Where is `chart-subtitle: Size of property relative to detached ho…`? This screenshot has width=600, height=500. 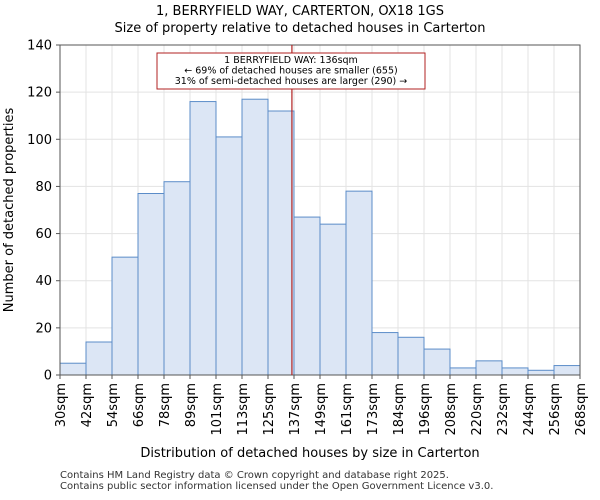
chart-subtitle: Size of property relative to detached ho… is located at coordinates (300, 28).